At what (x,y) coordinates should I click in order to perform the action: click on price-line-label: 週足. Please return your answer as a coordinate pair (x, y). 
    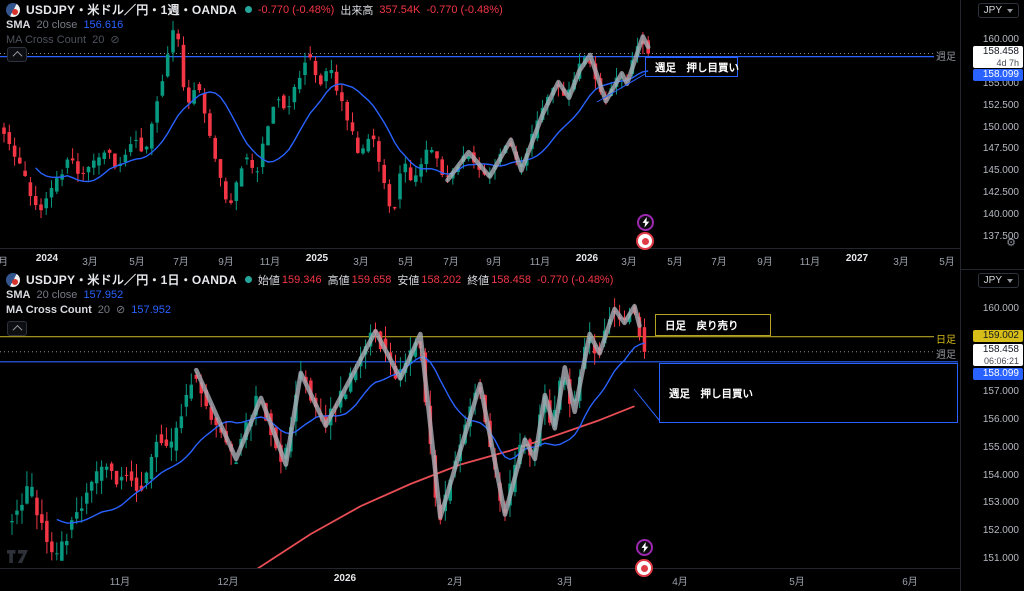
    Looking at the image, I should click on (946, 353).